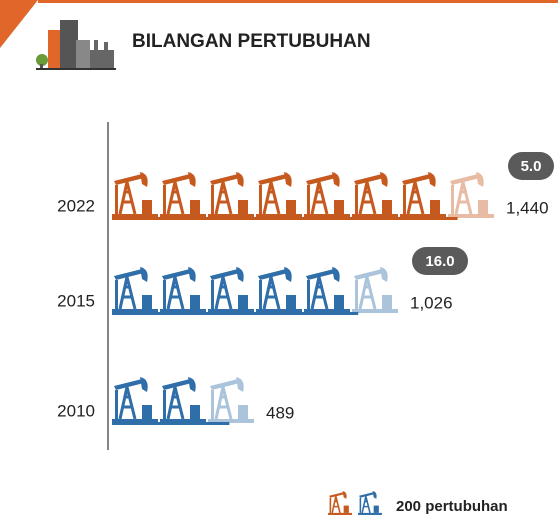 The height and width of the screenshot is (519, 558). I want to click on pictogram-row: 2015 1,026 16.0, so click(262, 281).